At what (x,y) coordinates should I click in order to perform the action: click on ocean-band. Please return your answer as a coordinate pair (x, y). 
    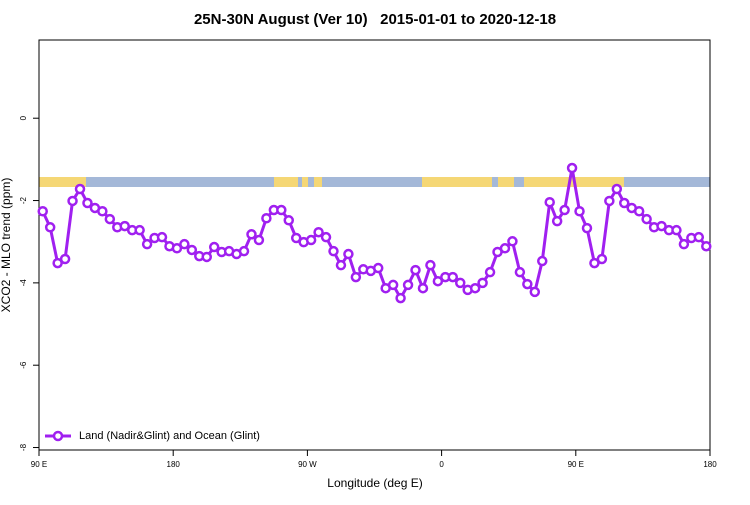
    Looking at the image, I should click on (374, 182).